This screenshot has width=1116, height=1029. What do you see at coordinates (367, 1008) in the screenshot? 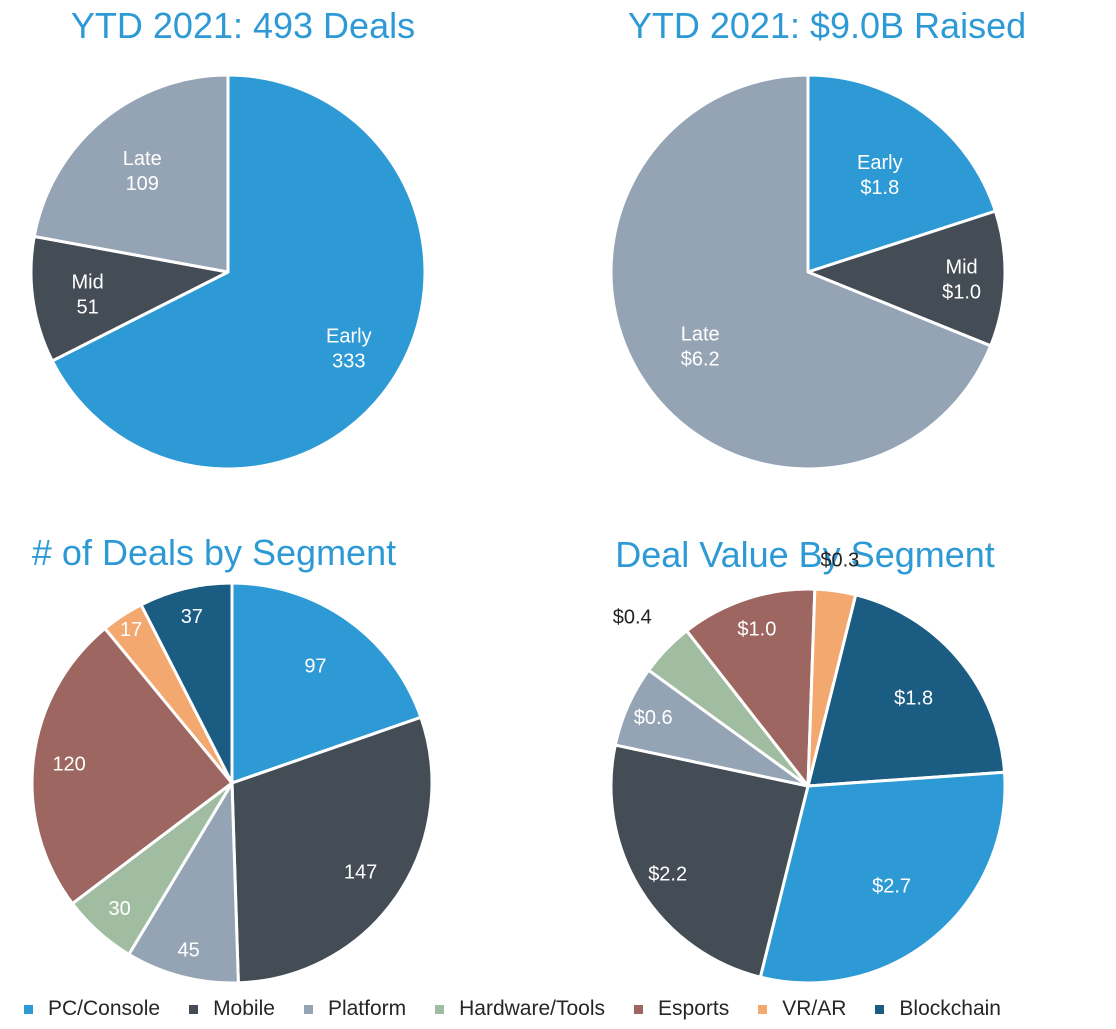
I see `legend-label: Platform` at bounding box center [367, 1008].